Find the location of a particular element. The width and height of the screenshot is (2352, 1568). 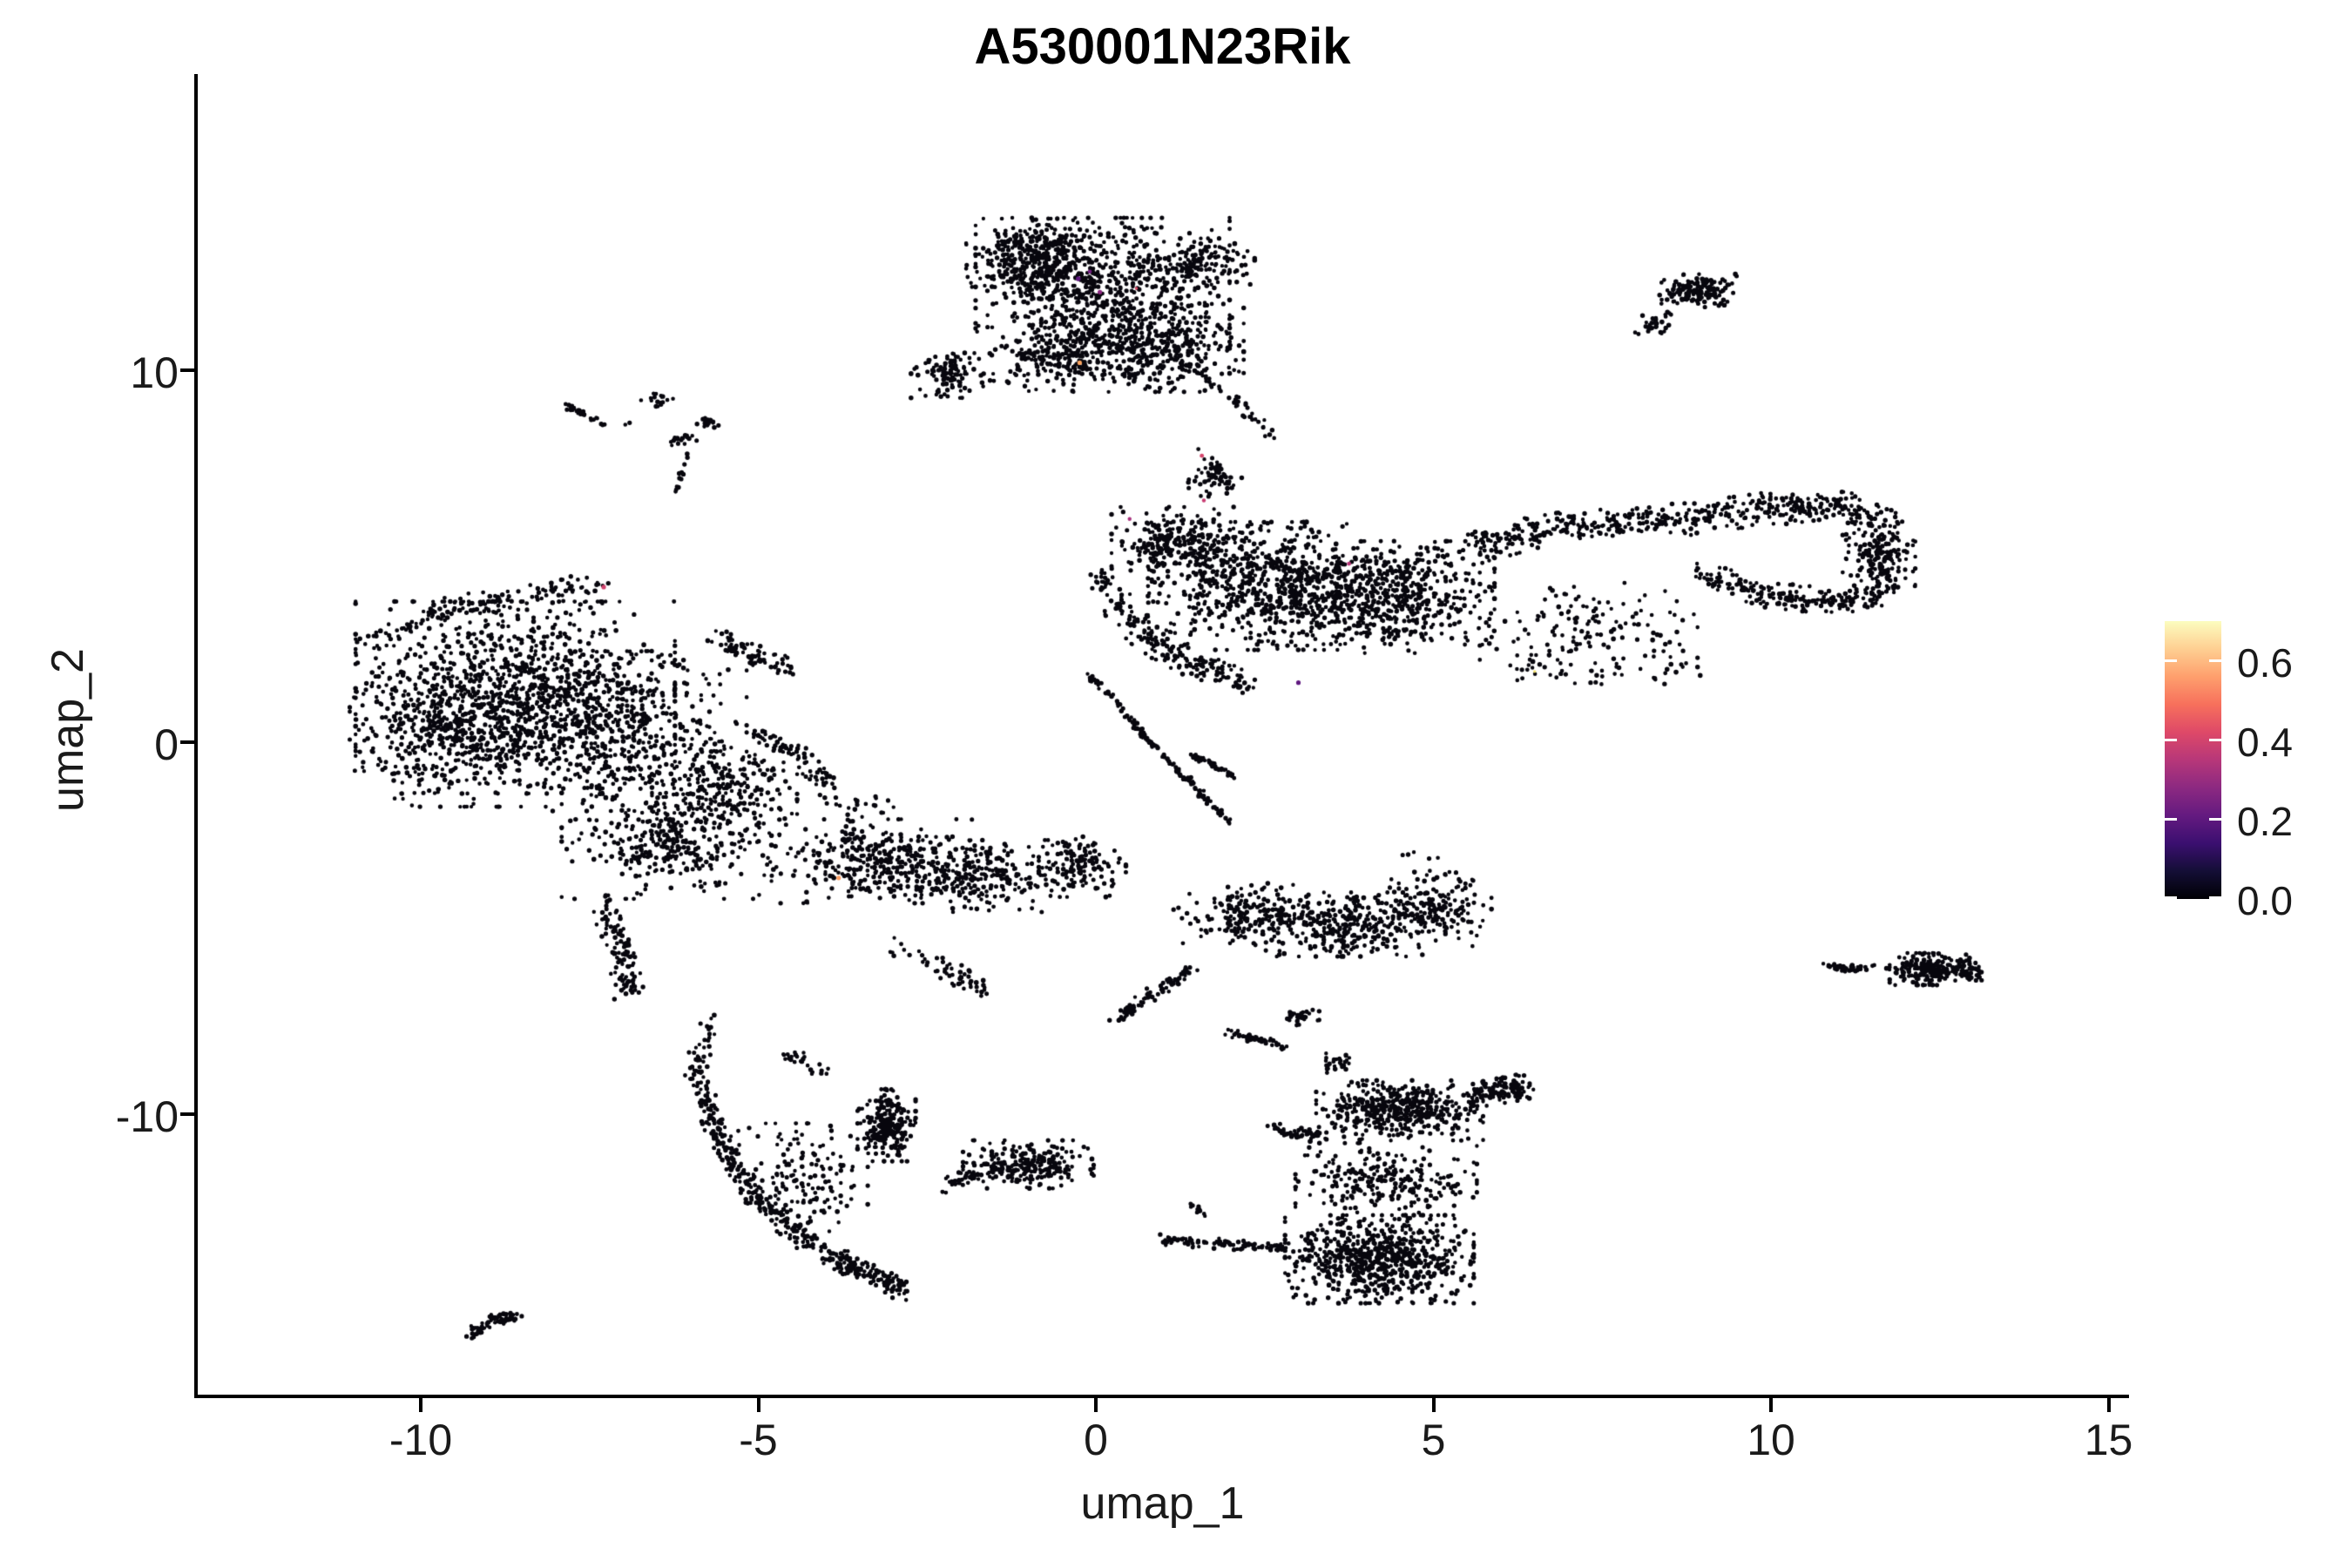

y-axis-title: umap_2 is located at coordinates (68, 730).